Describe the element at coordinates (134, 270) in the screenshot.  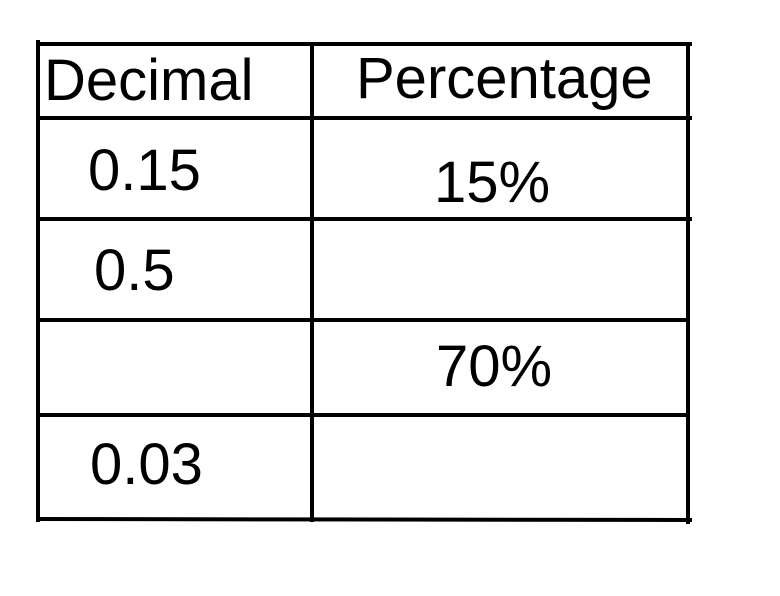
I see `row-2-decimal: 0.5` at that location.